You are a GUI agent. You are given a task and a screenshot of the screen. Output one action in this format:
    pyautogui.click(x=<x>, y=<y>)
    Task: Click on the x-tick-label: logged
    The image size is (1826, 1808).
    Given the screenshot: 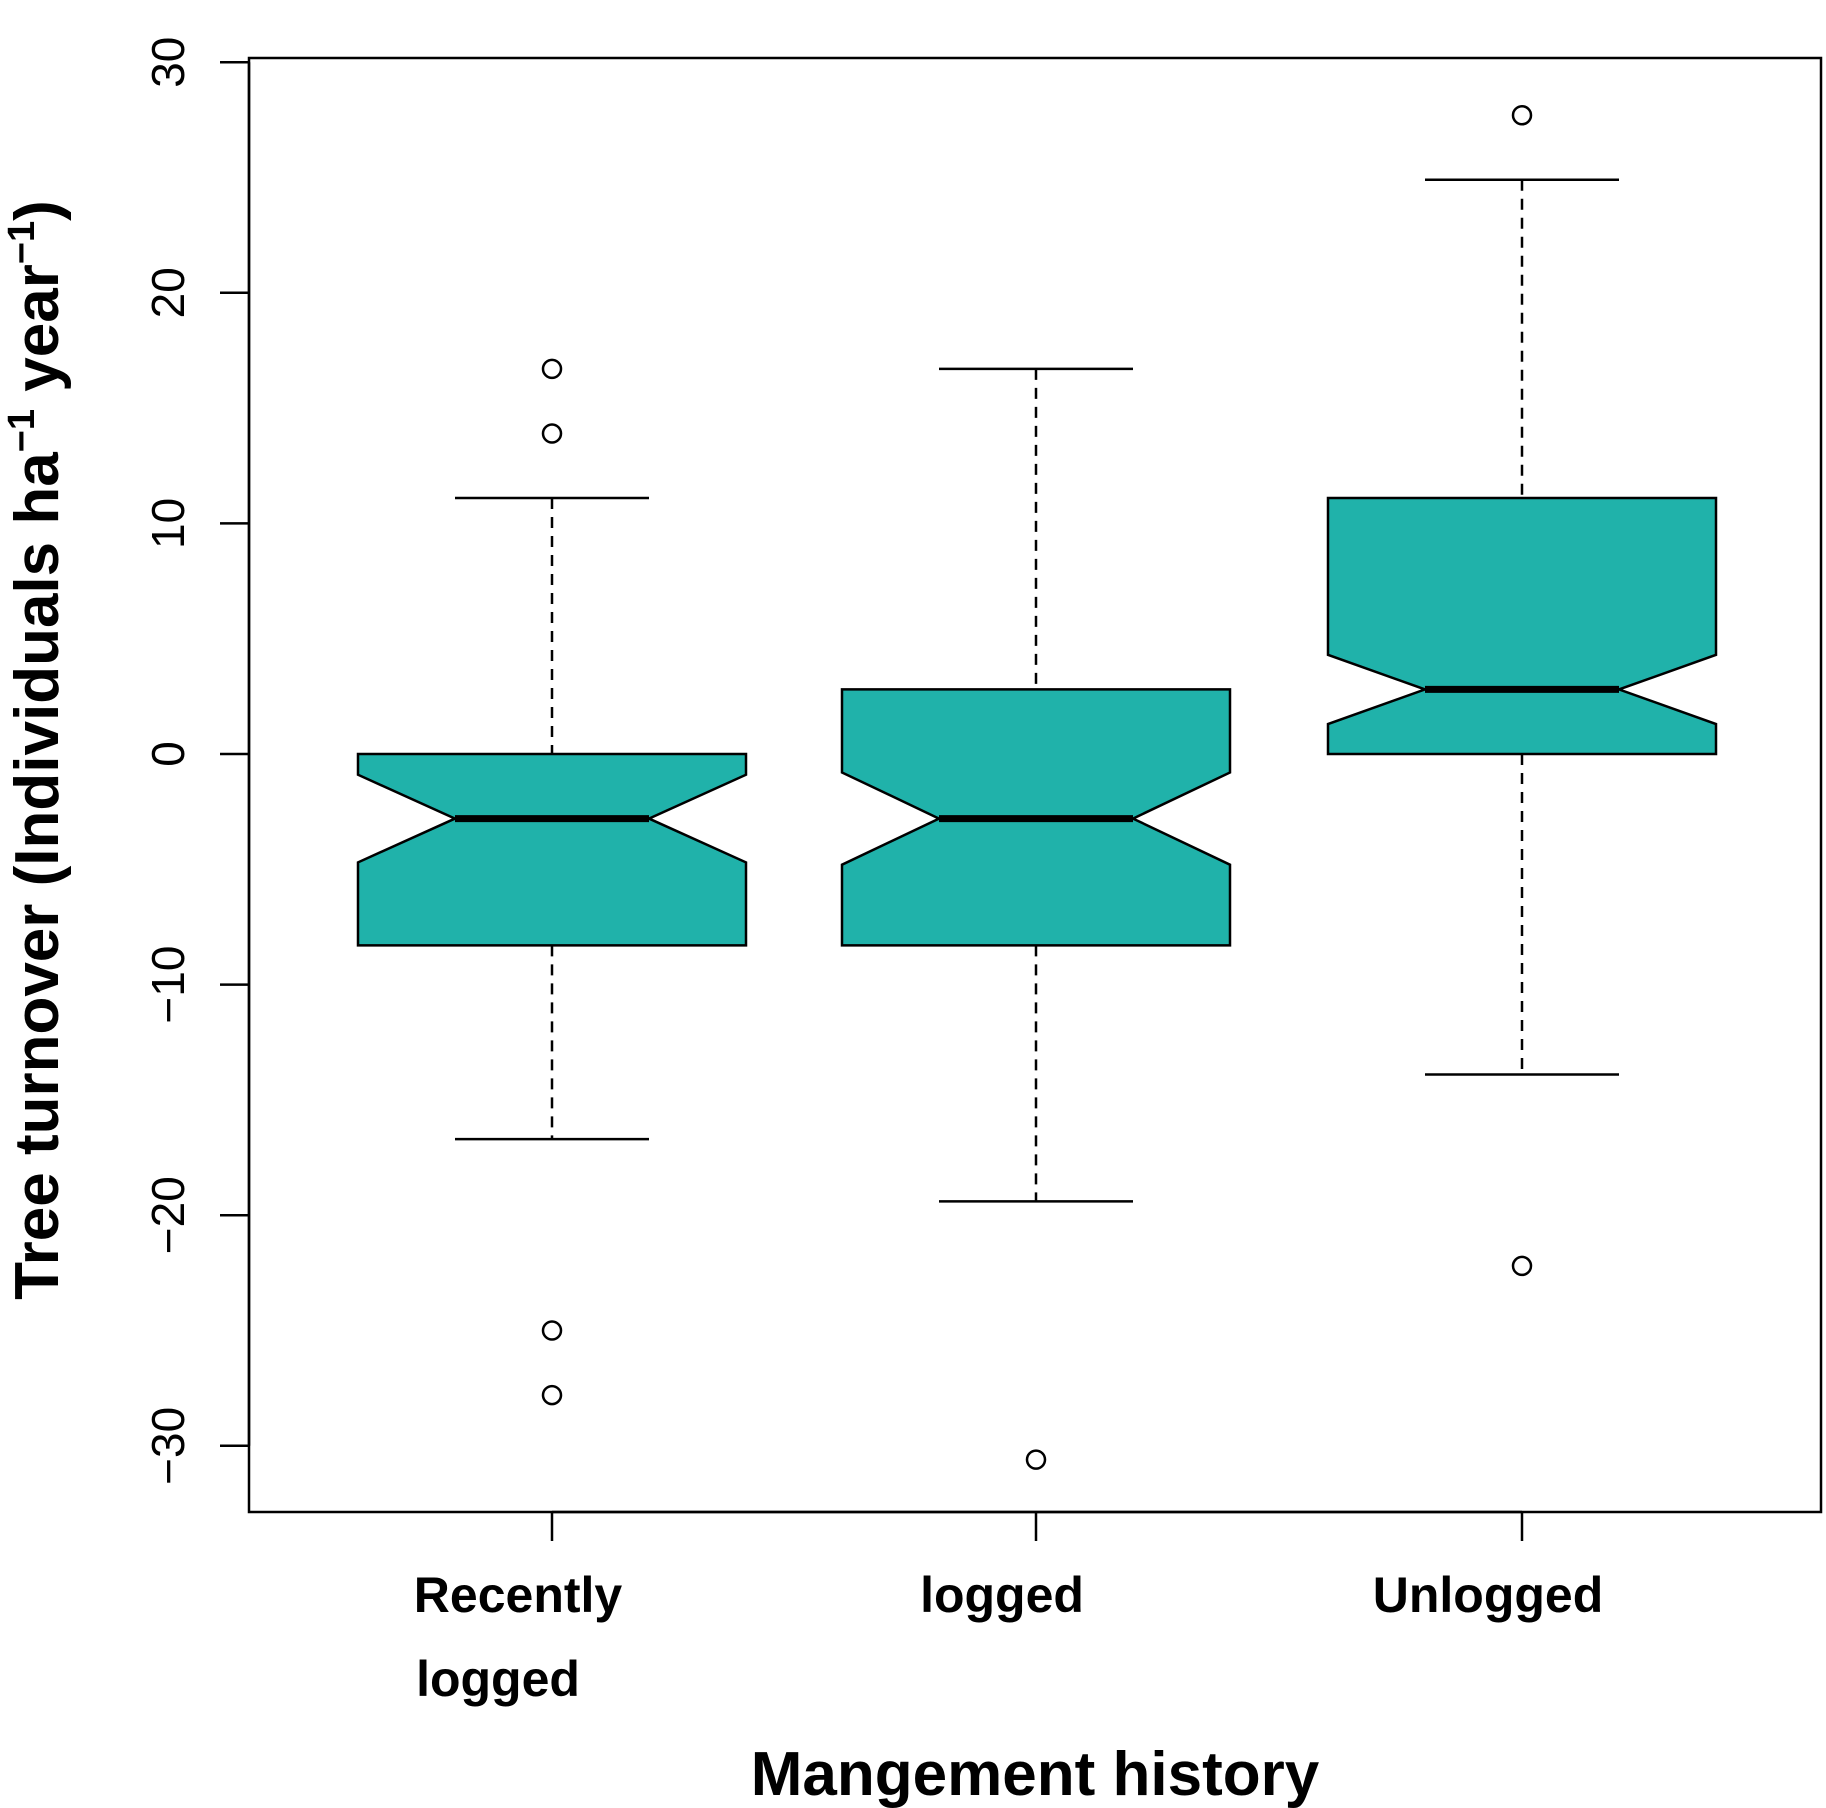 What is the action you would take?
    pyautogui.click(x=1002, y=1595)
    